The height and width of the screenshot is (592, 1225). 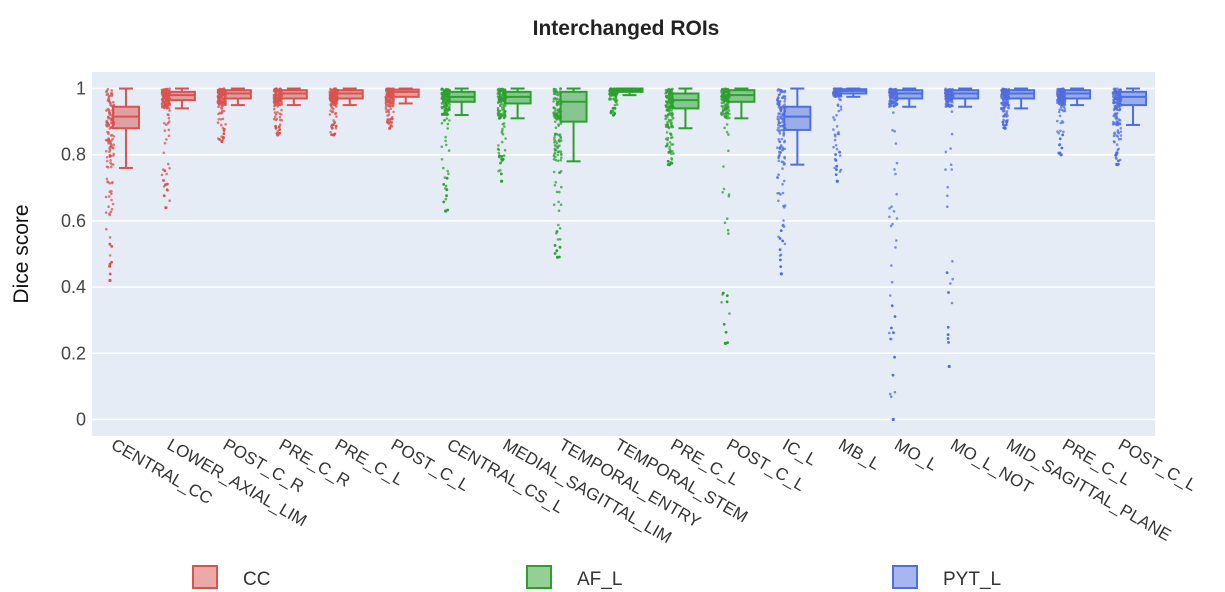 What do you see at coordinates (794, 181) in the screenshot?
I see `box-ic-l` at bounding box center [794, 181].